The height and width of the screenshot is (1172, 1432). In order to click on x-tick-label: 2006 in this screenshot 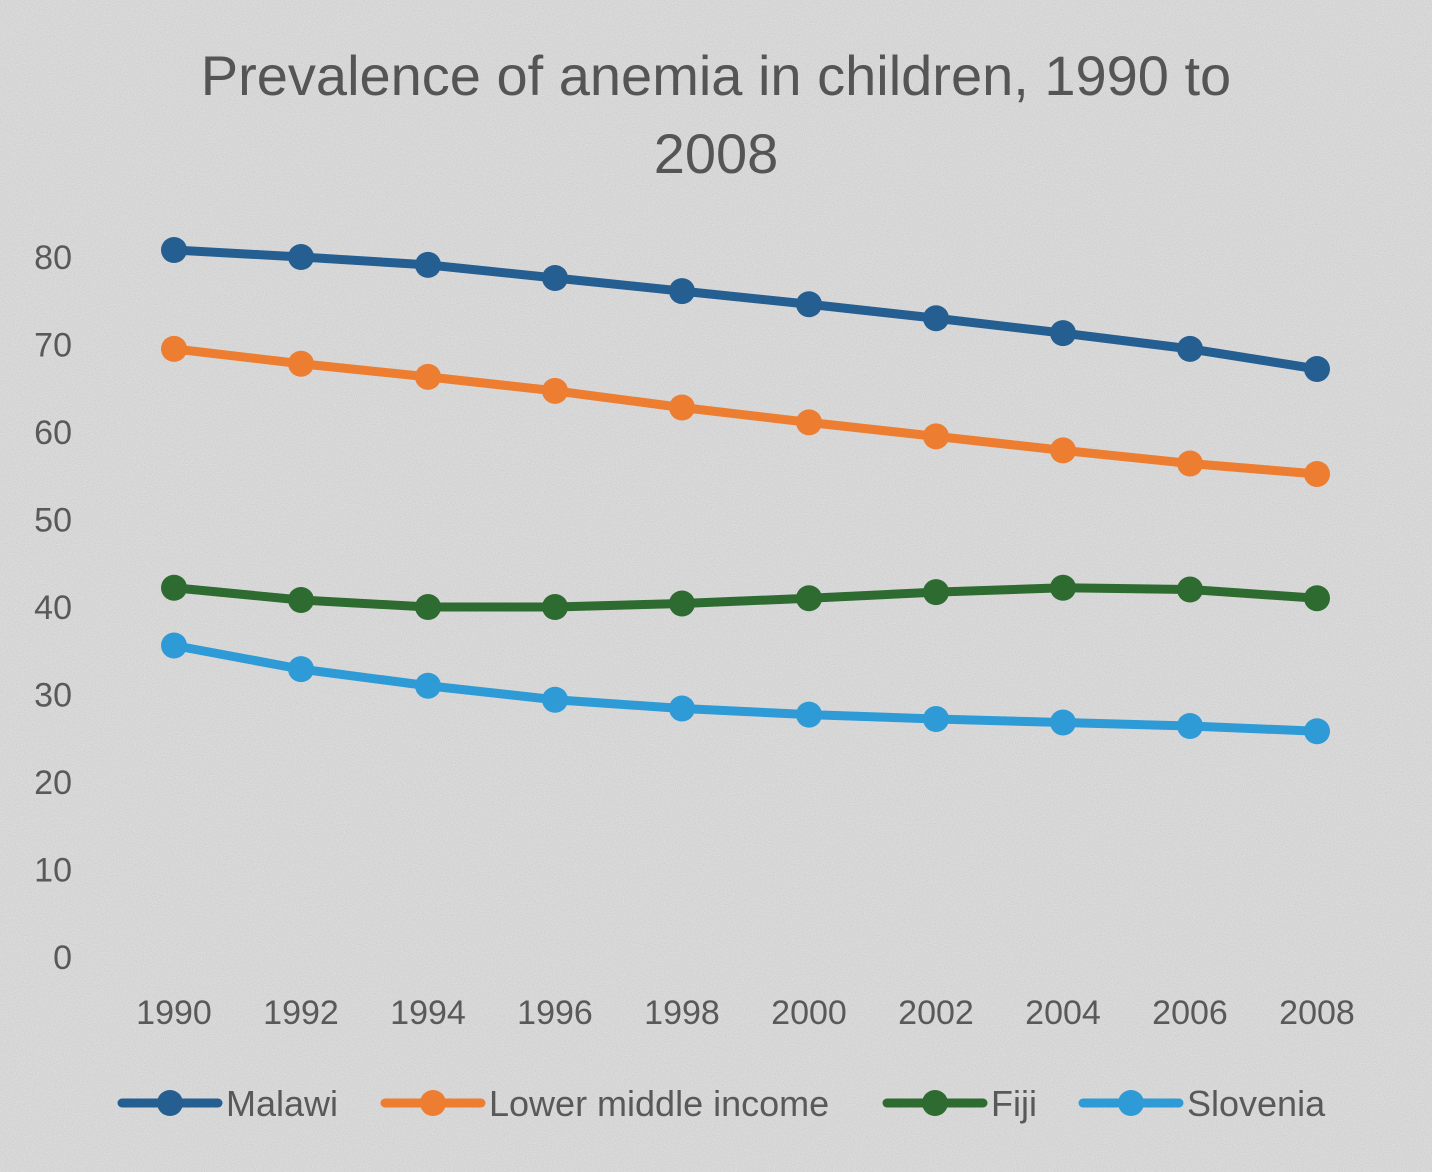, I will do `click(1190, 1013)`.